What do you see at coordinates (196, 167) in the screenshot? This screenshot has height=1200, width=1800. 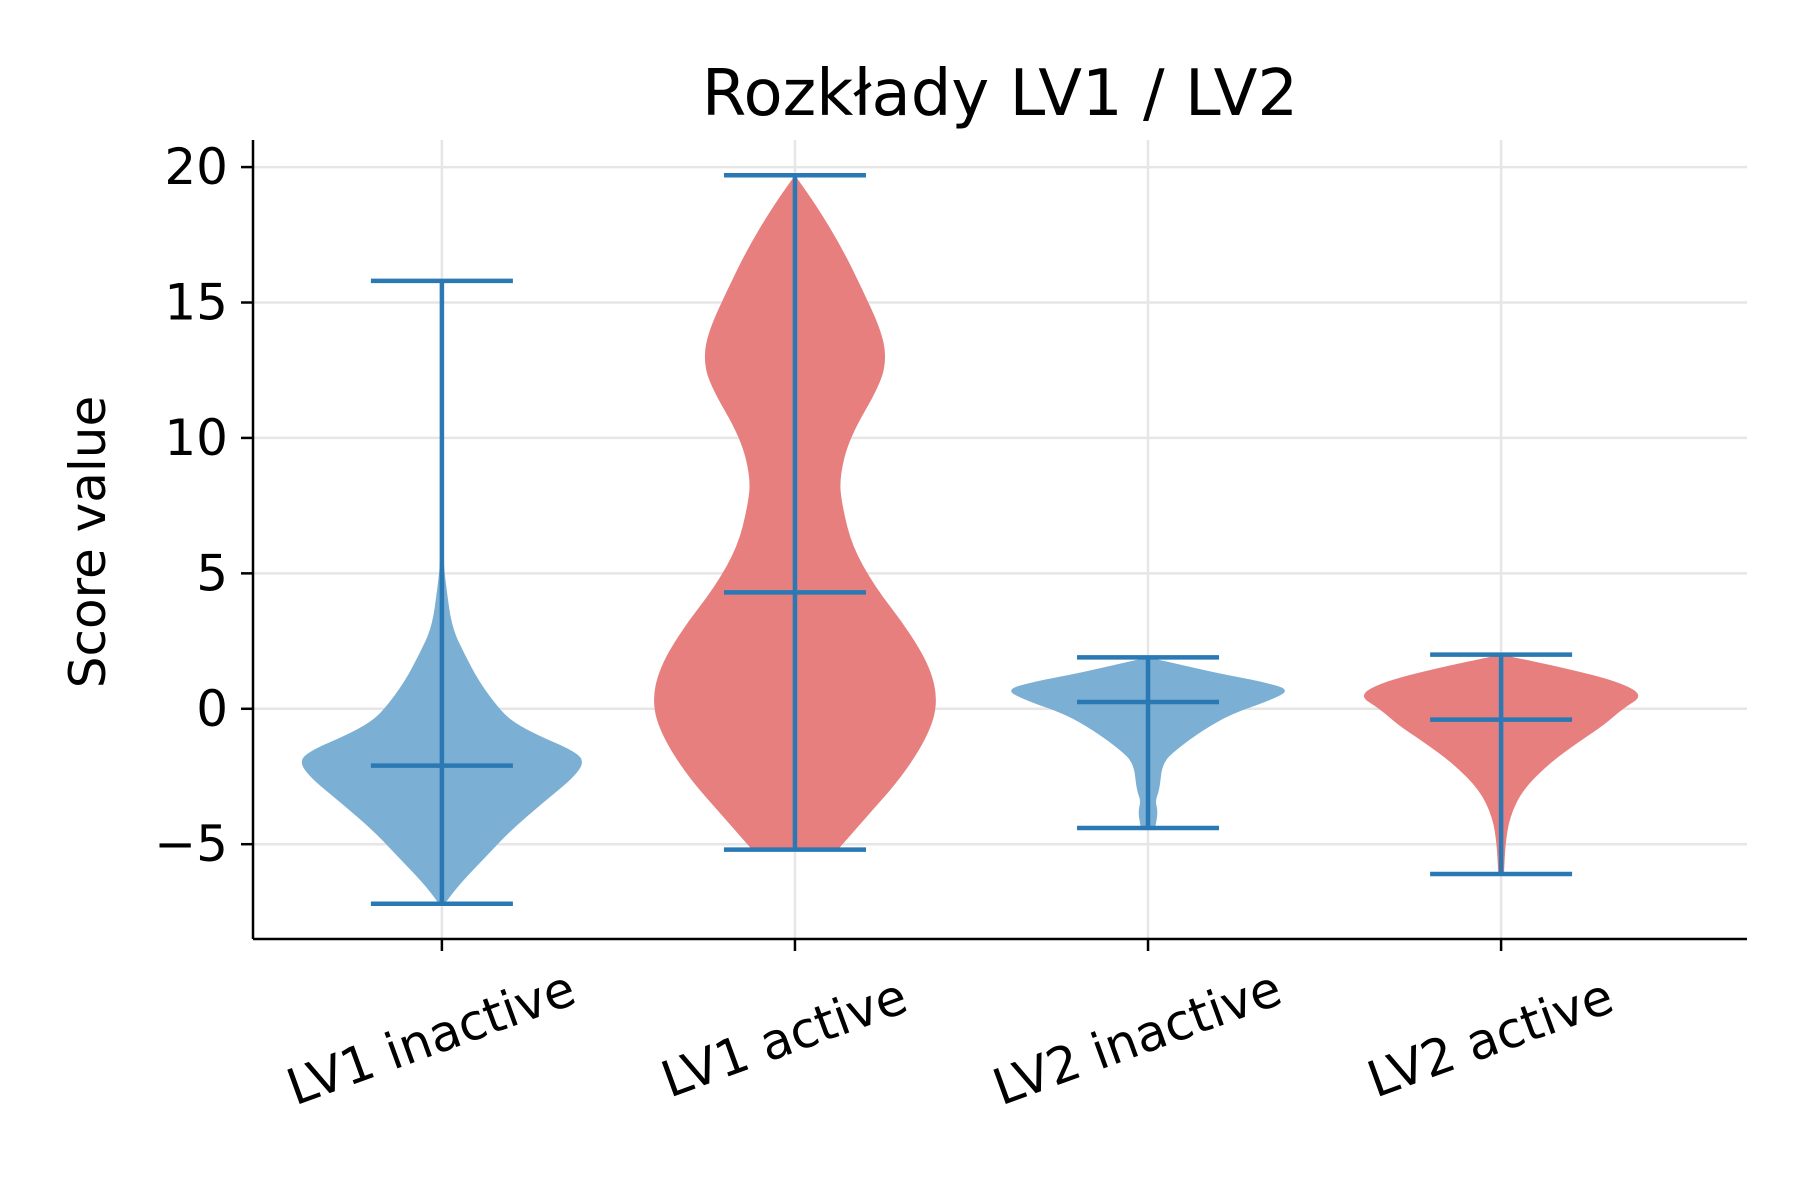 I see `y-tick-label: 20` at bounding box center [196, 167].